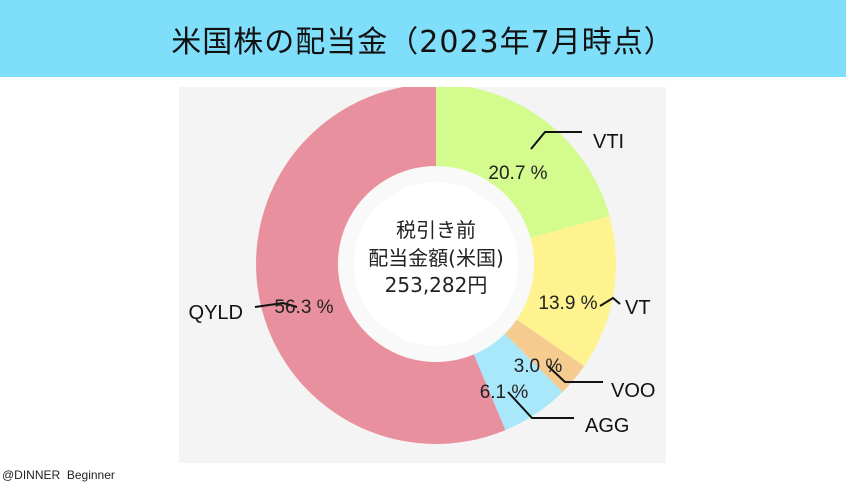  Describe the element at coordinates (566, 291) in the screenshot. I see `slice-vt` at that location.